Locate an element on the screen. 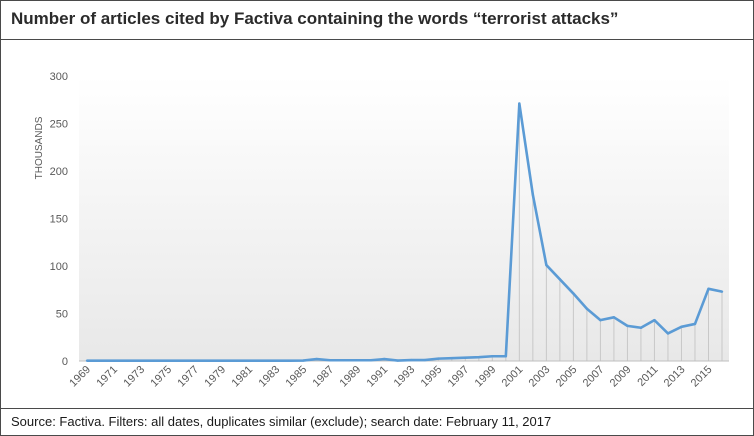 The width and height of the screenshot is (754, 436). x-tick-label: 2015 is located at coordinates (702, 377).